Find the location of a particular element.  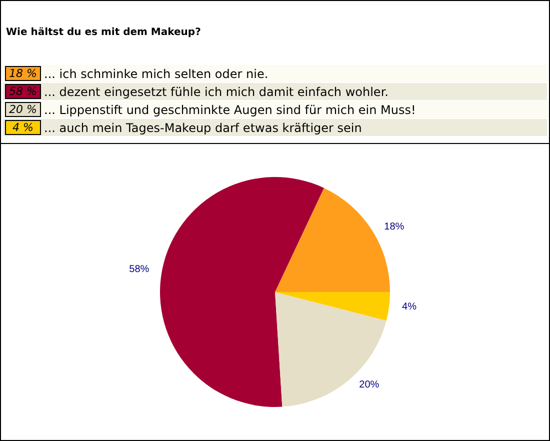

chart-title: Wie hältst du es mit dem Makeup? is located at coordinates (103, 32).